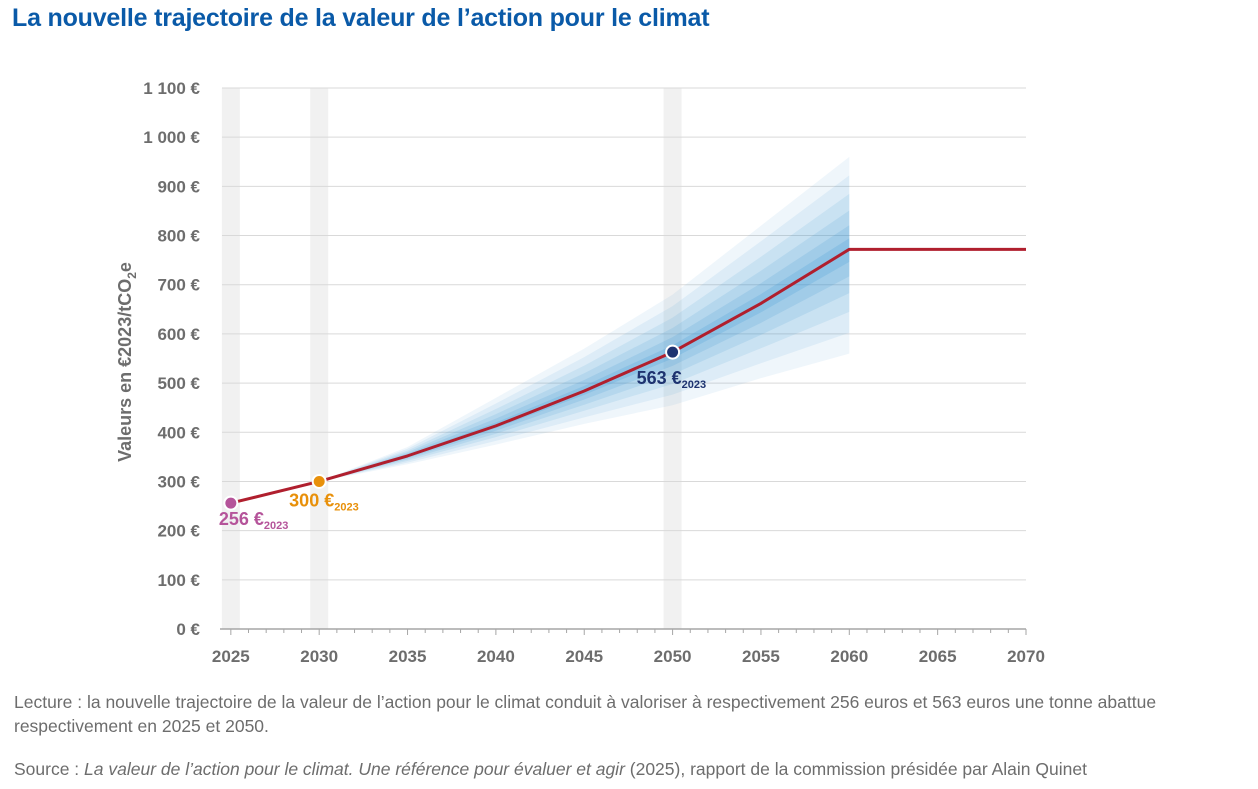 The height and width of the screenshot is (789, 1258). I want to click on annotation-marker-2030, so click(319, 481).